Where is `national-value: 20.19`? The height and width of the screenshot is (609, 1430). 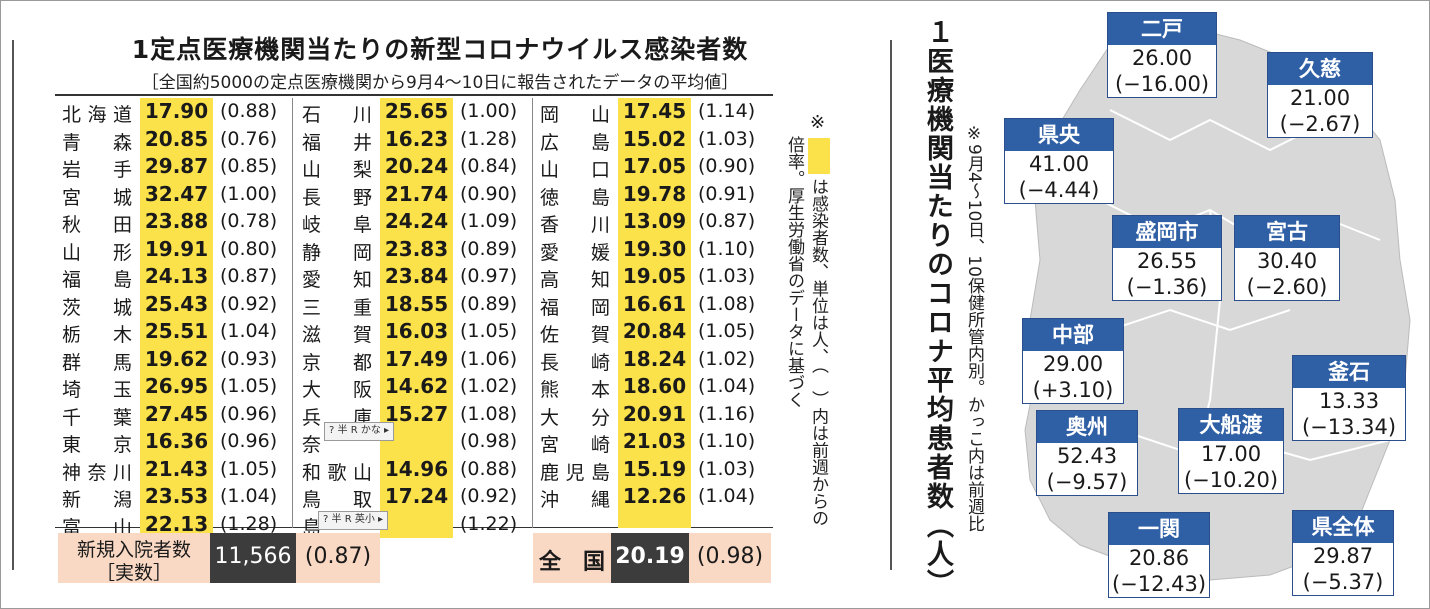 national-value: 20.19 is located at coordinates (650, 556).